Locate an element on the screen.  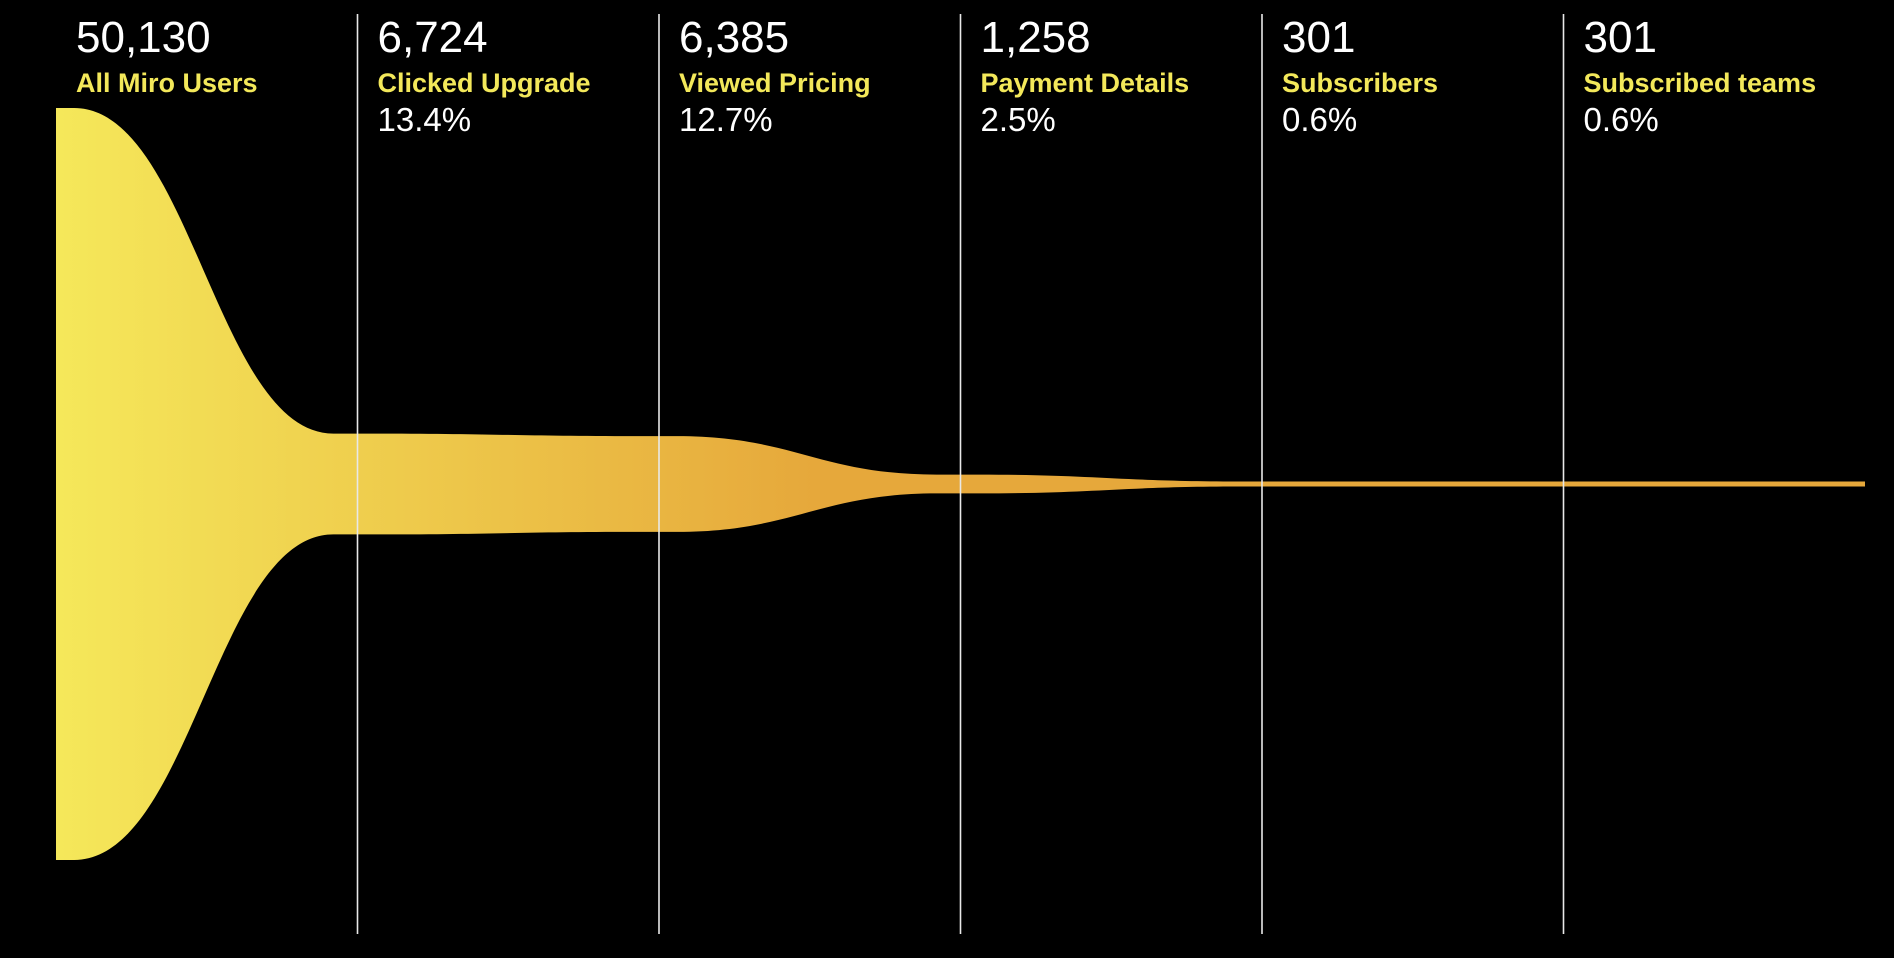
stage-label-viewed-pricing: 6,385 Viewed Pricing 12.7% is located at coordinates (819, 75).